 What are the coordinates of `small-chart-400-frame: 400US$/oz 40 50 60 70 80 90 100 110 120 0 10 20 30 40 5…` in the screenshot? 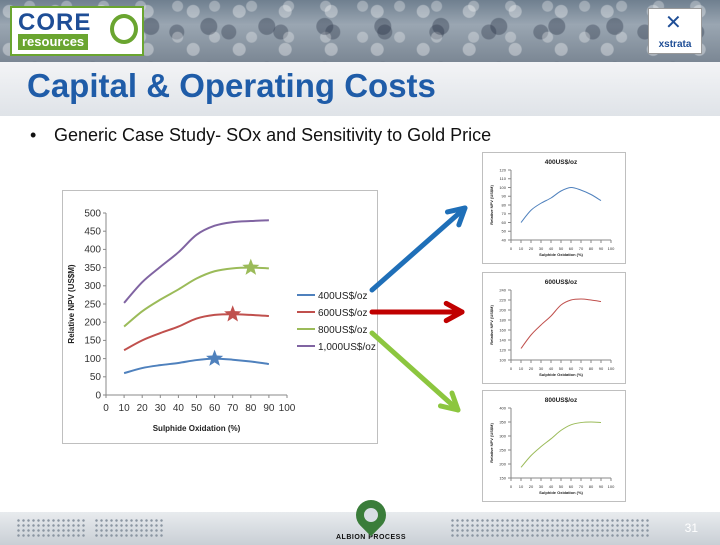 It's located at (554, 208).